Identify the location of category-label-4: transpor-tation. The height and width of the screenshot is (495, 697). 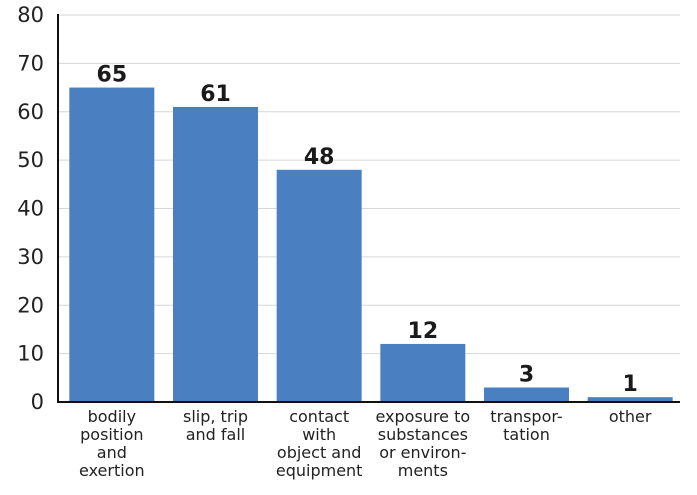
(526, 425).